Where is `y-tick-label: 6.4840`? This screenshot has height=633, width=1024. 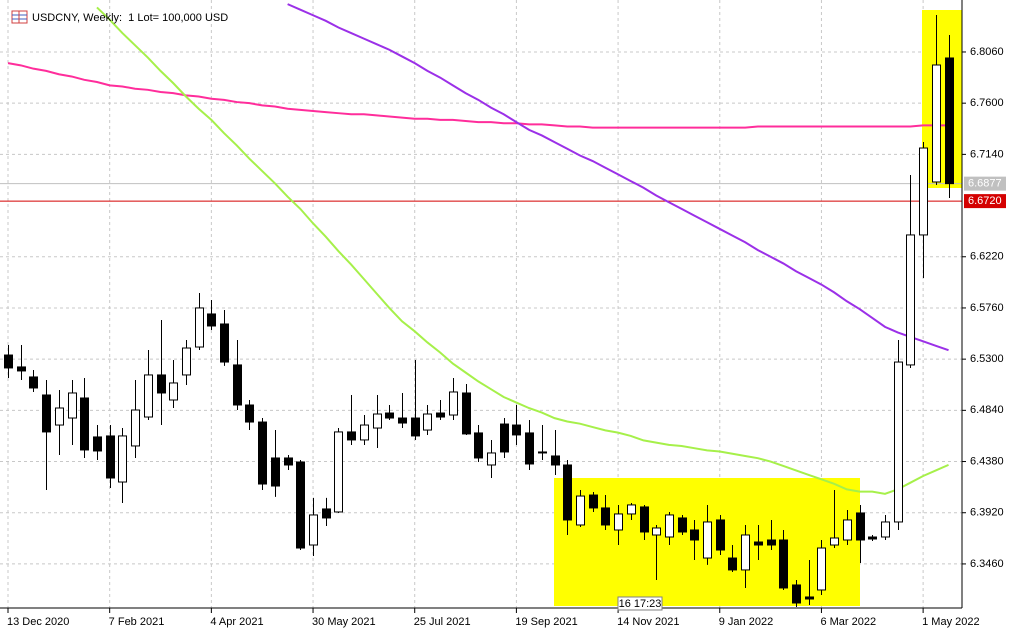 y-tick-label: 6.4840 is located at coordinates (987, 410).